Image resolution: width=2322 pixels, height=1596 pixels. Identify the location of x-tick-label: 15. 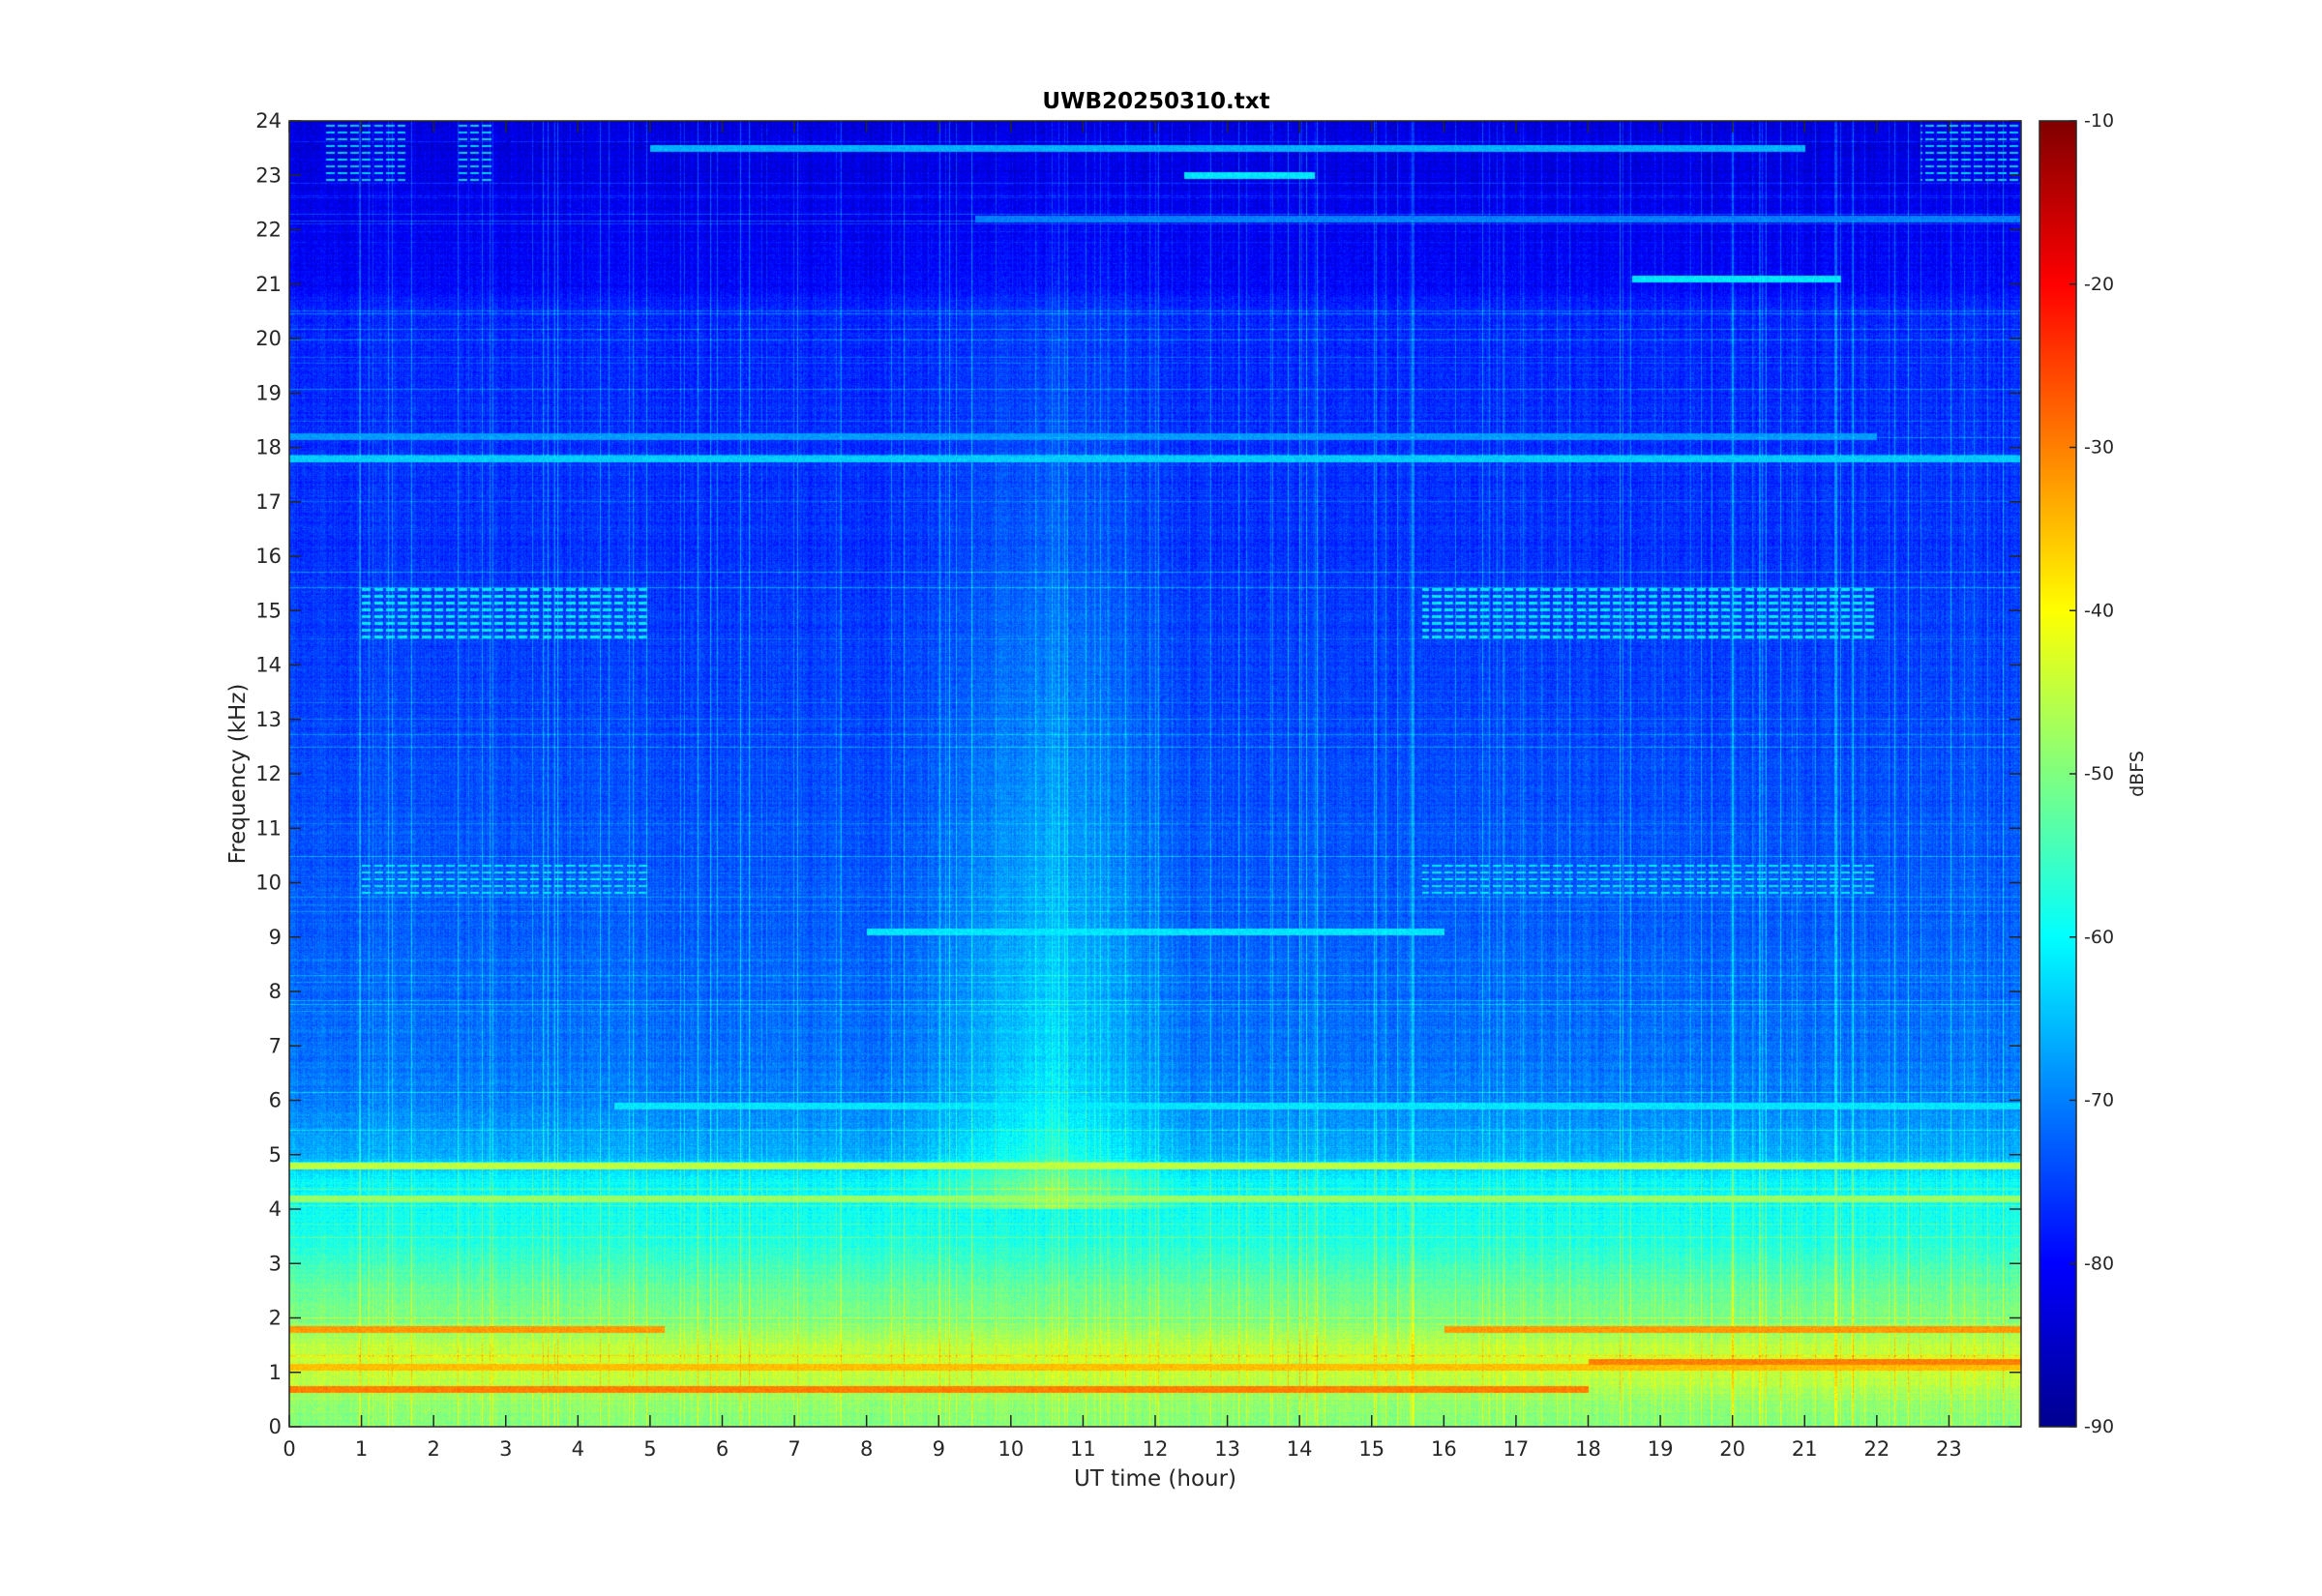
(1371, 1449).